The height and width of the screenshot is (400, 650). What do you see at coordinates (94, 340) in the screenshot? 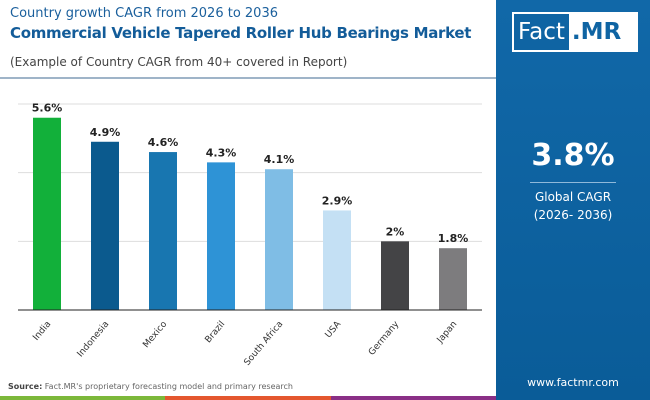
I see `tick-label: Indonesia` at bounding box center [94, 340].